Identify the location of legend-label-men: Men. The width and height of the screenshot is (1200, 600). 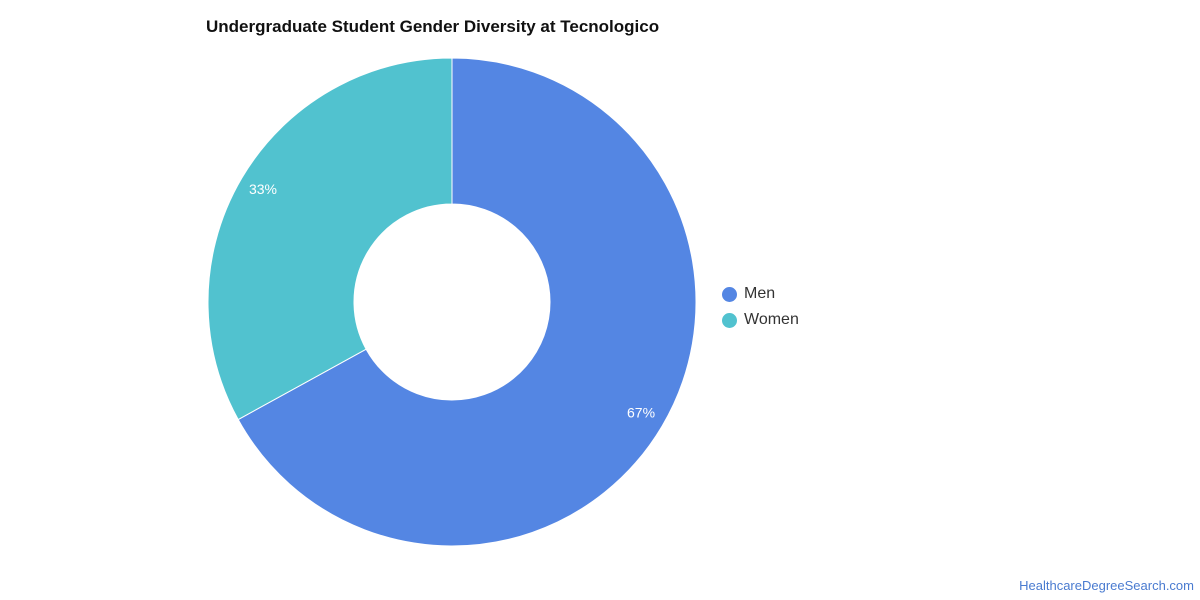
(760, 293).